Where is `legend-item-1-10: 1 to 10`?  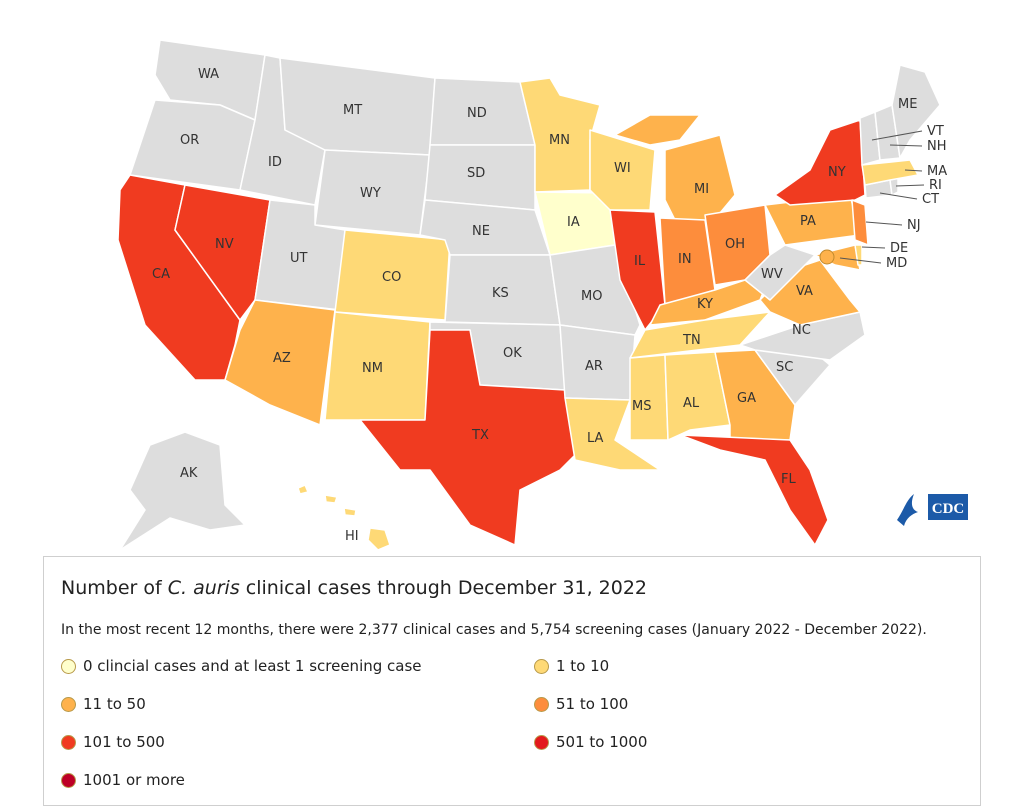
legend-item-1-10: 1 to 10 is located at coordinates (571, 666).